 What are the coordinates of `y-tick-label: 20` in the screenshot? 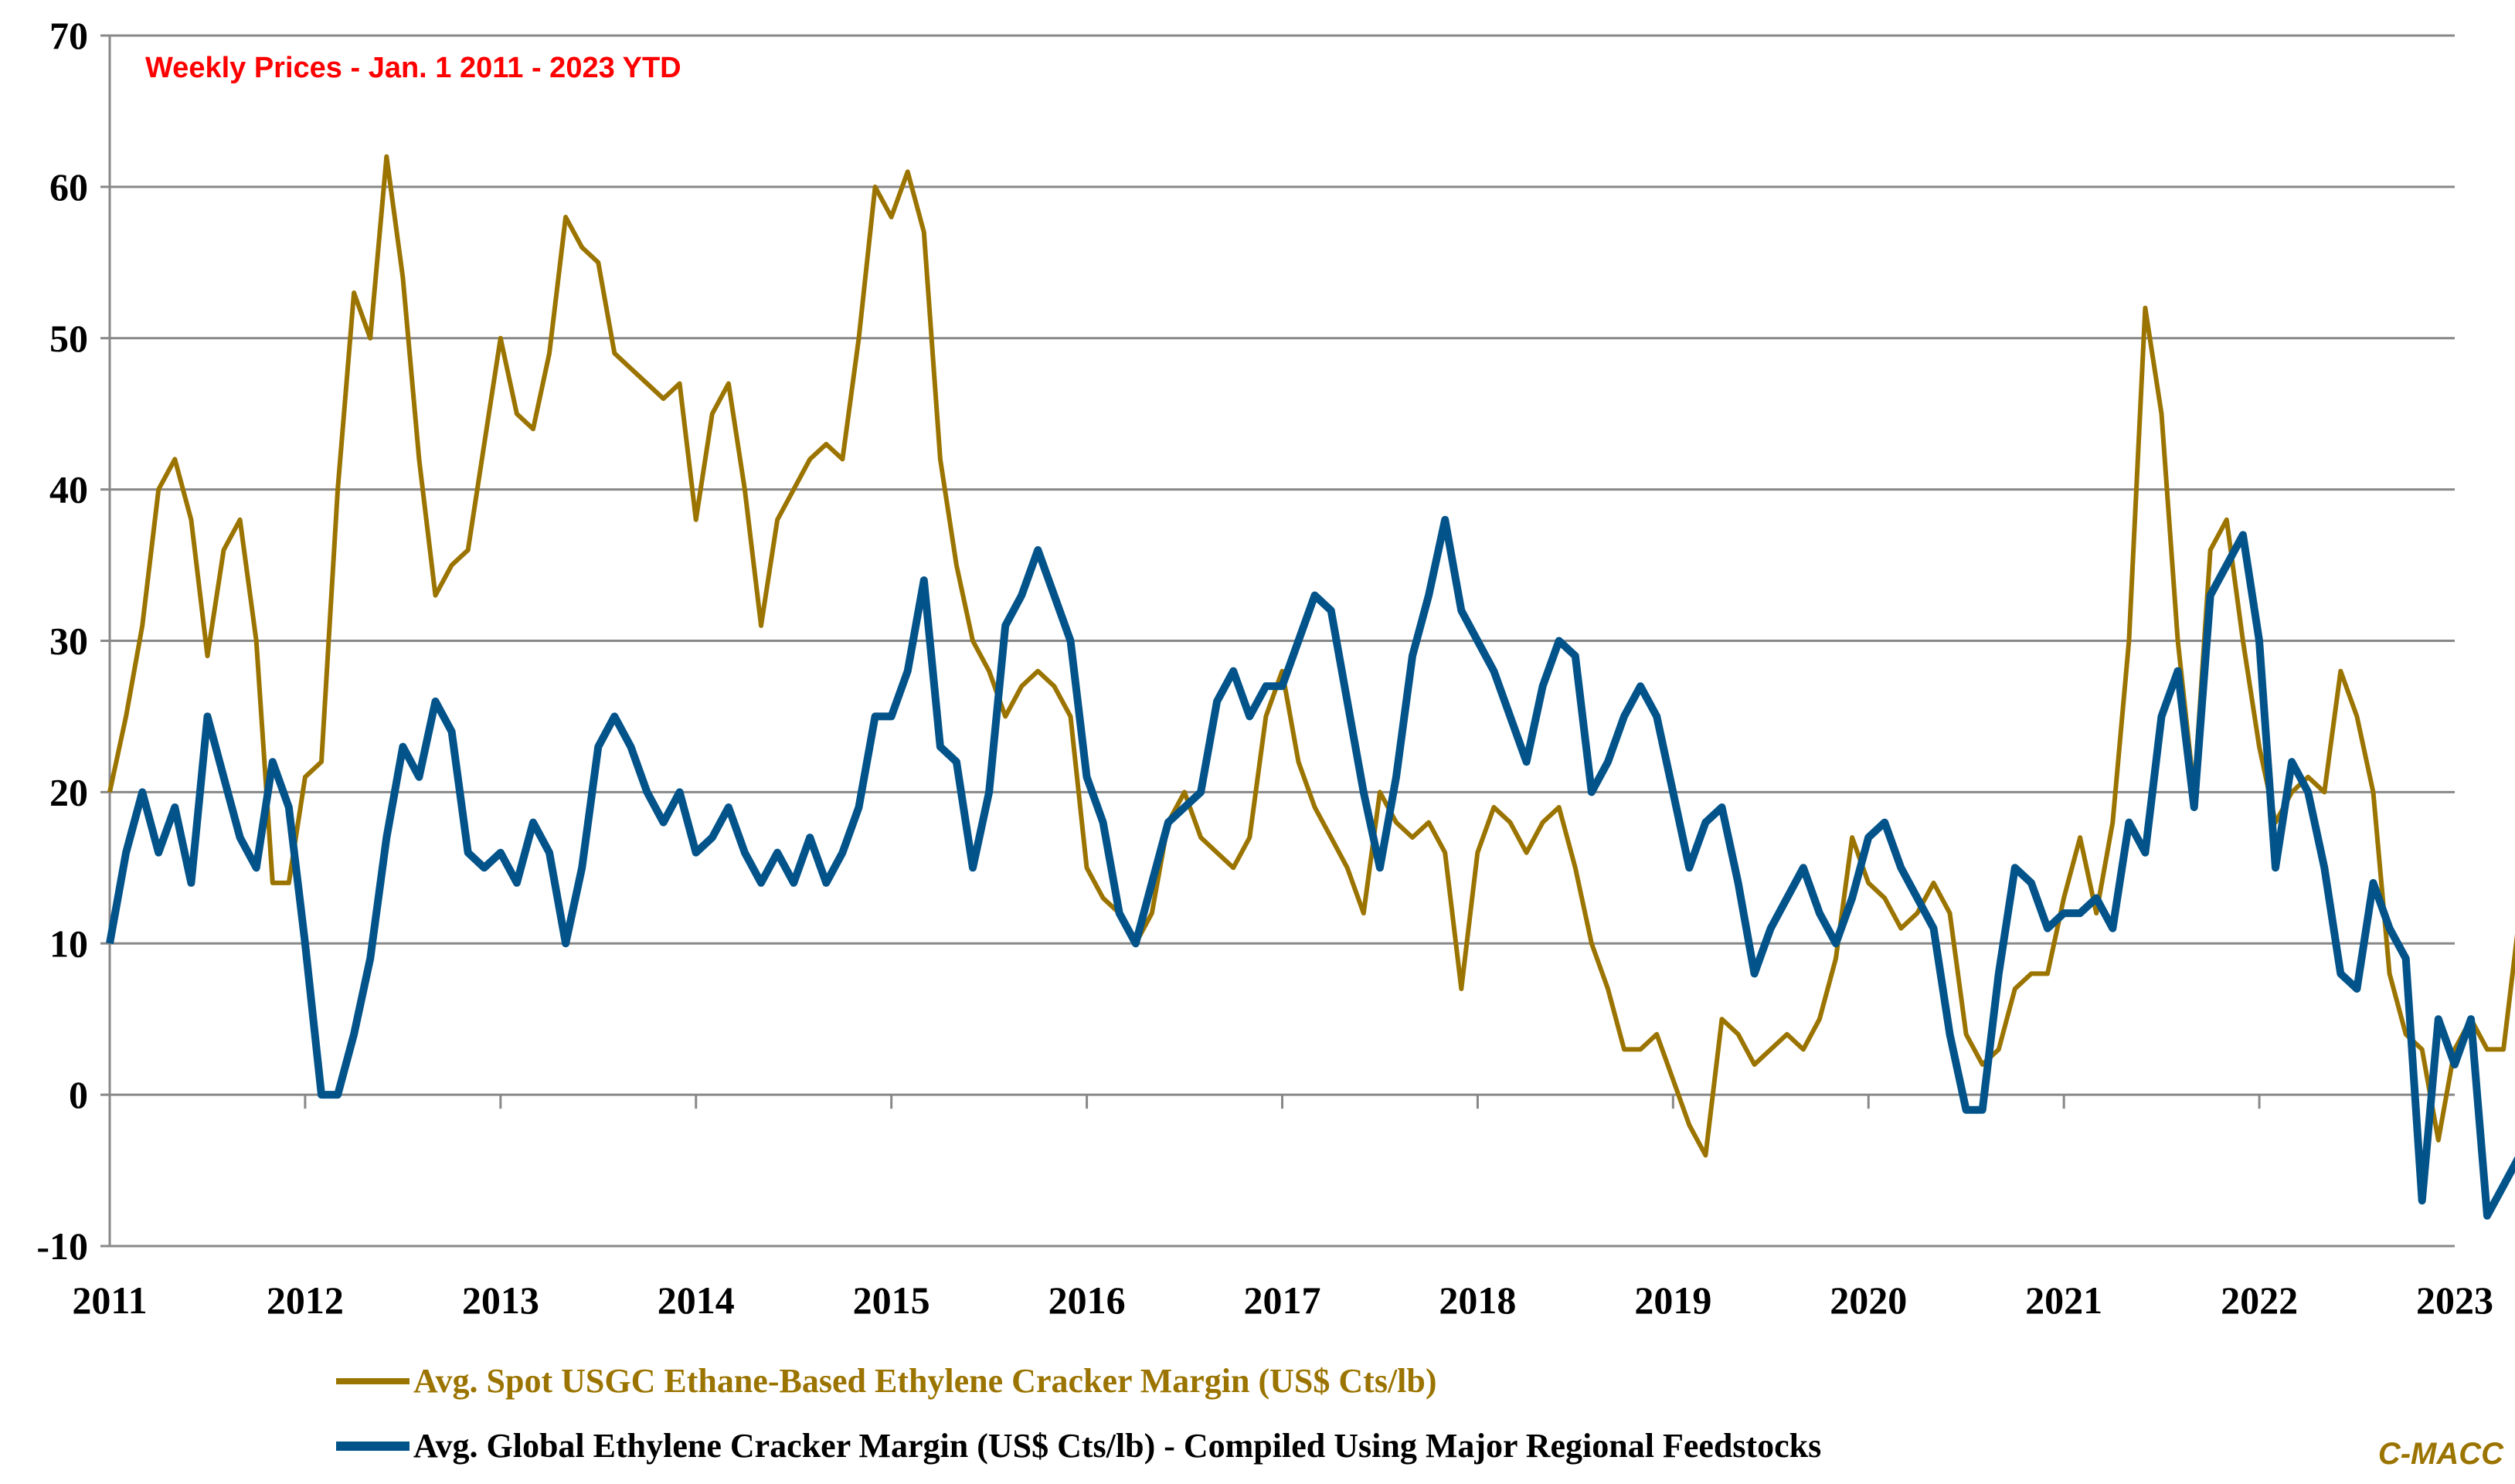 It's located at (68, 791).